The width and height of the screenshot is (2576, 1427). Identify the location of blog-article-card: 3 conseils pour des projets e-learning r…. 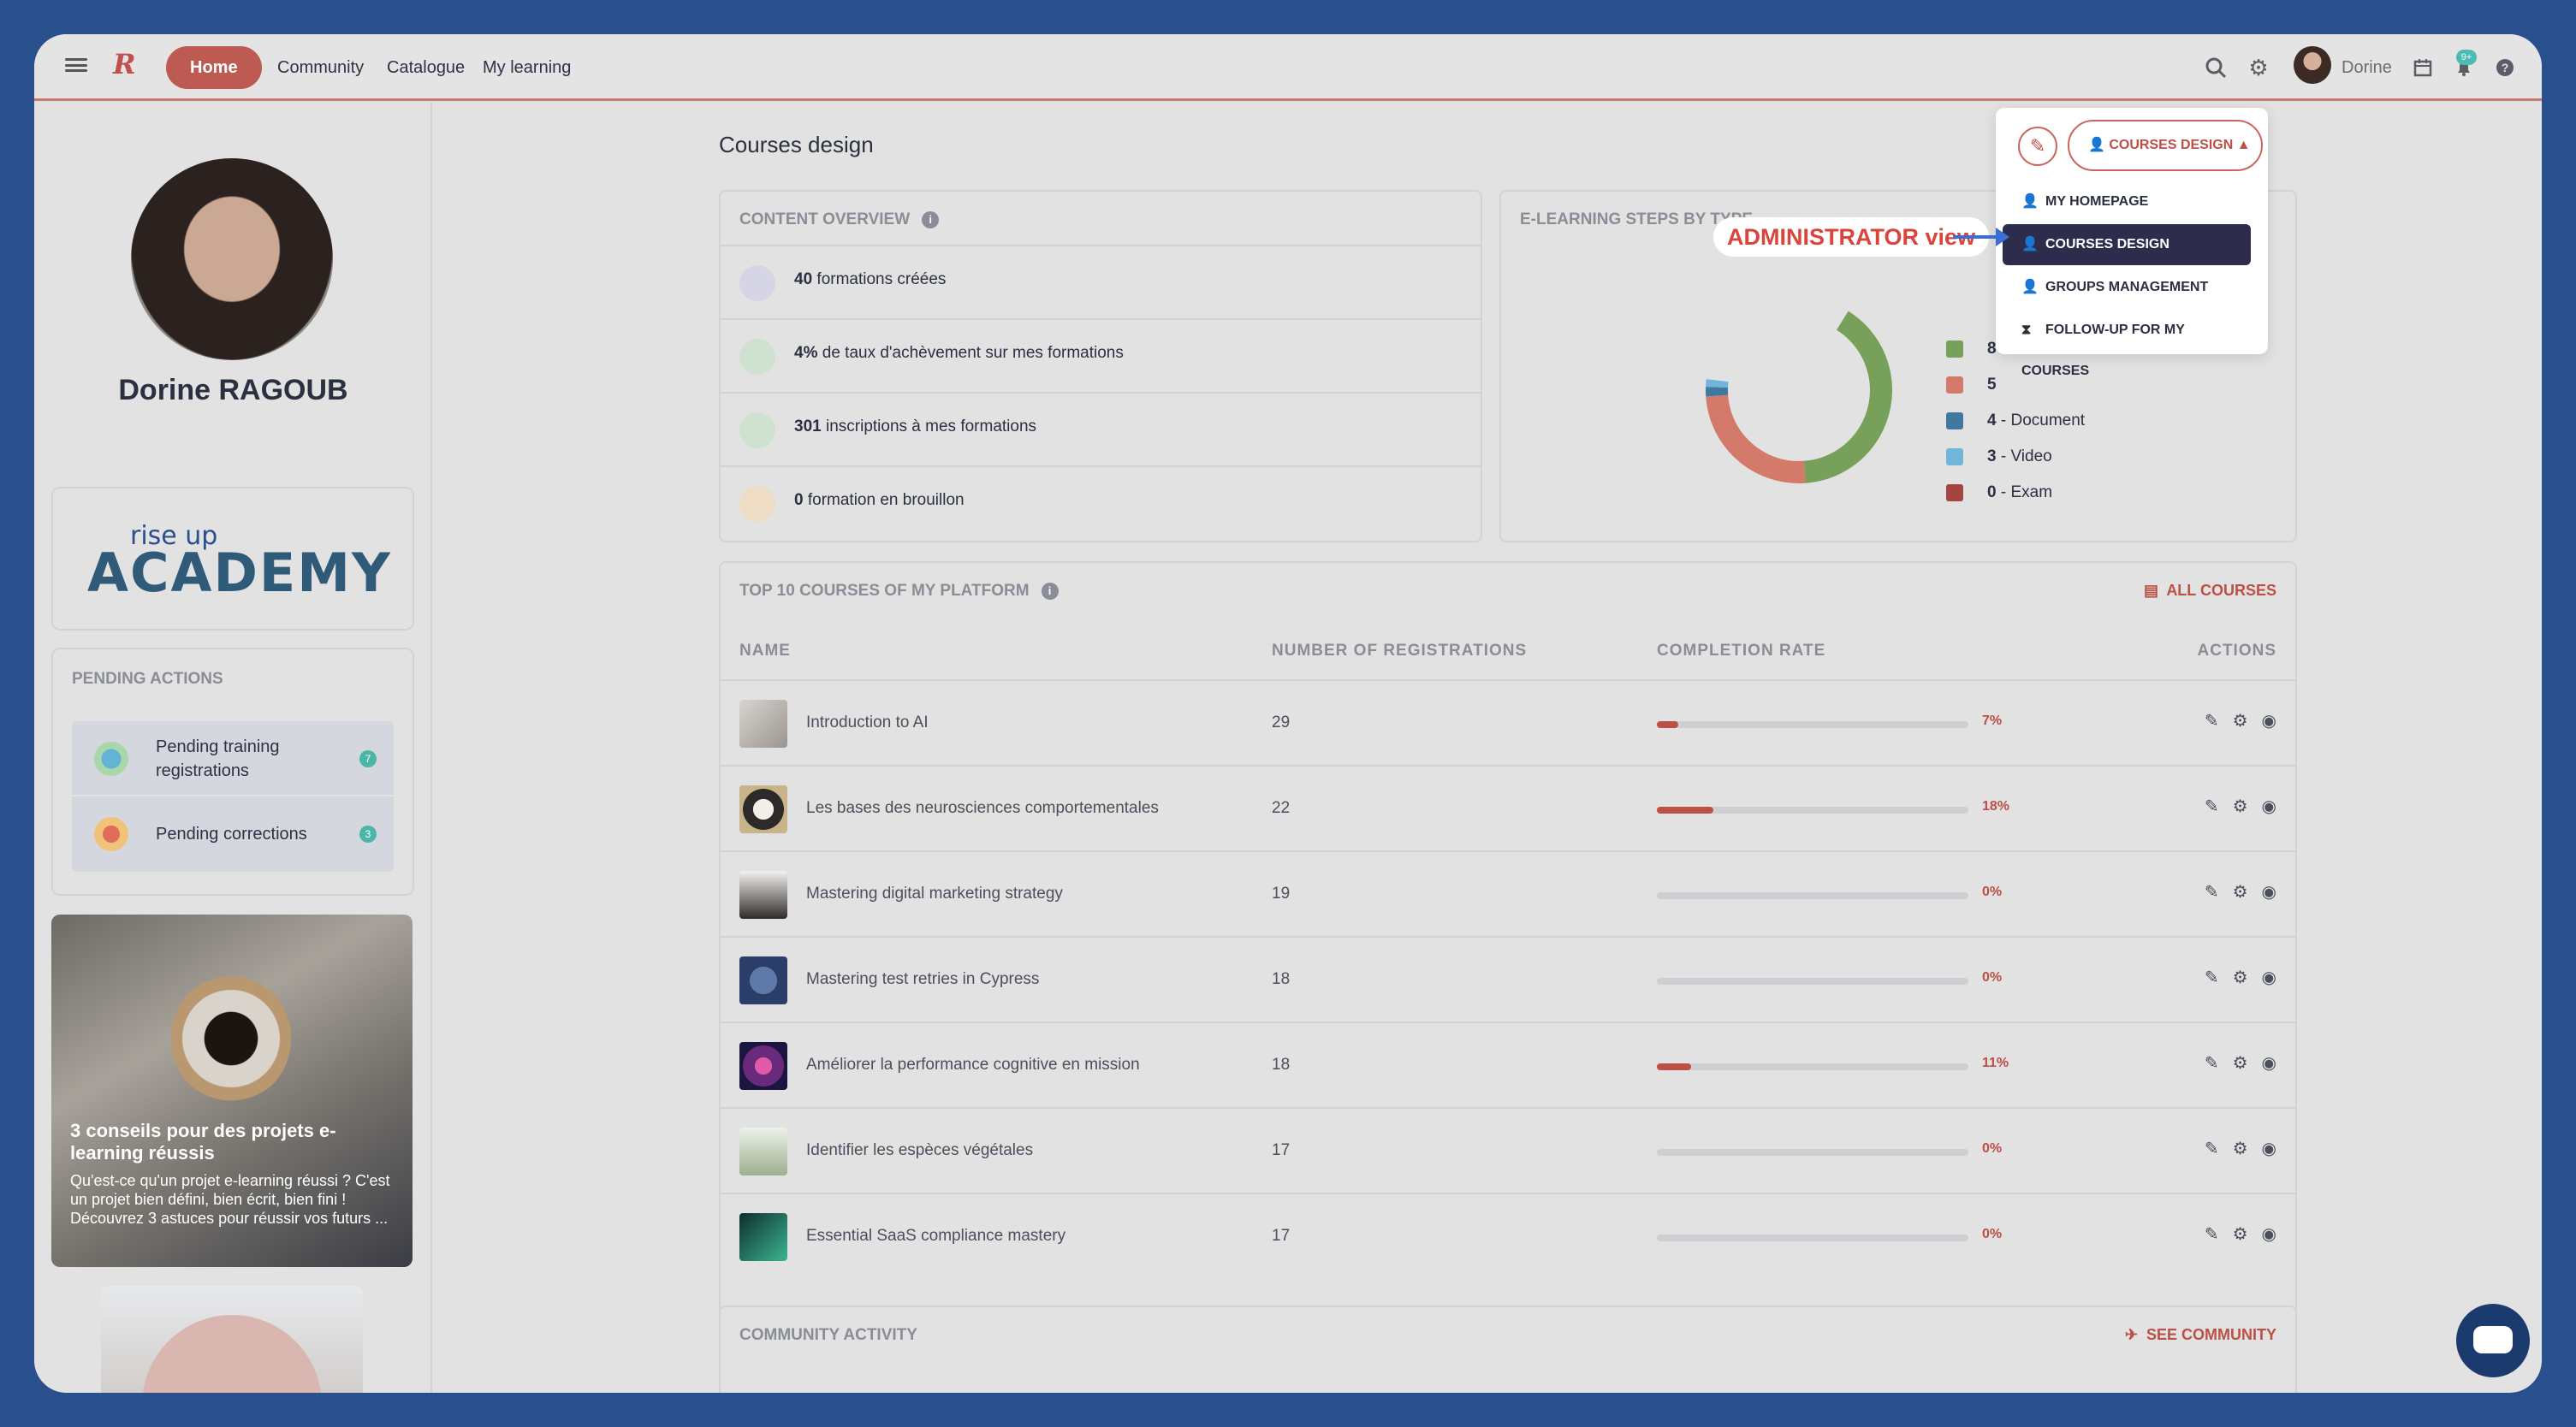
(232, 1091).